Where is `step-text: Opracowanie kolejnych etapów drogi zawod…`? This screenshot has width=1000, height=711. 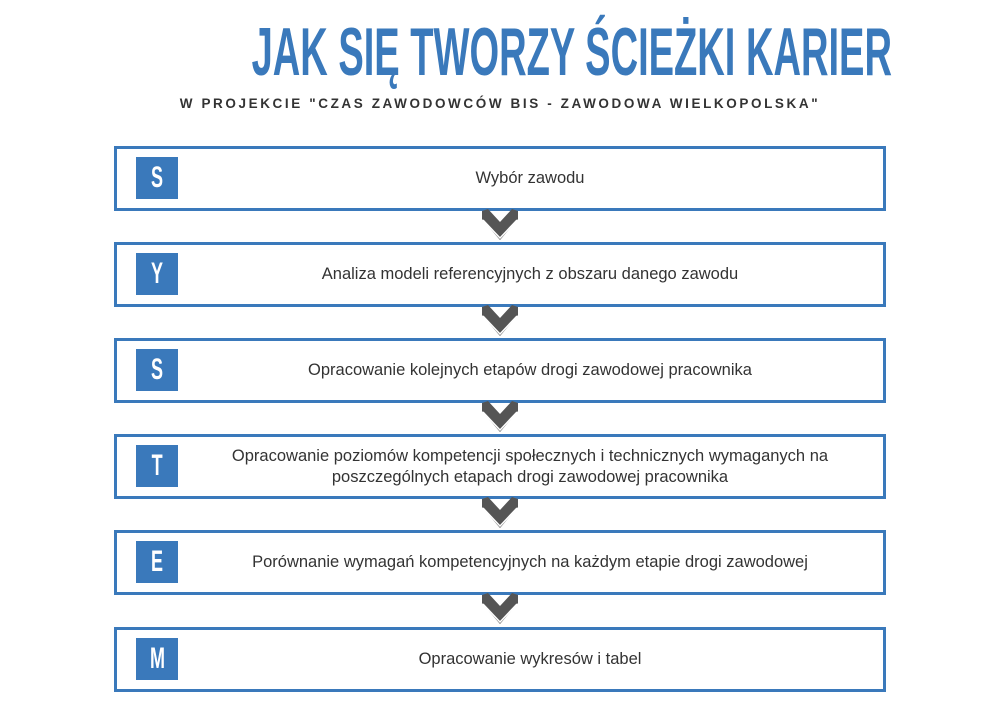 step-text: Opracowanie kolejnych etapów drogi zawod… is located at coordinates (530, 370).